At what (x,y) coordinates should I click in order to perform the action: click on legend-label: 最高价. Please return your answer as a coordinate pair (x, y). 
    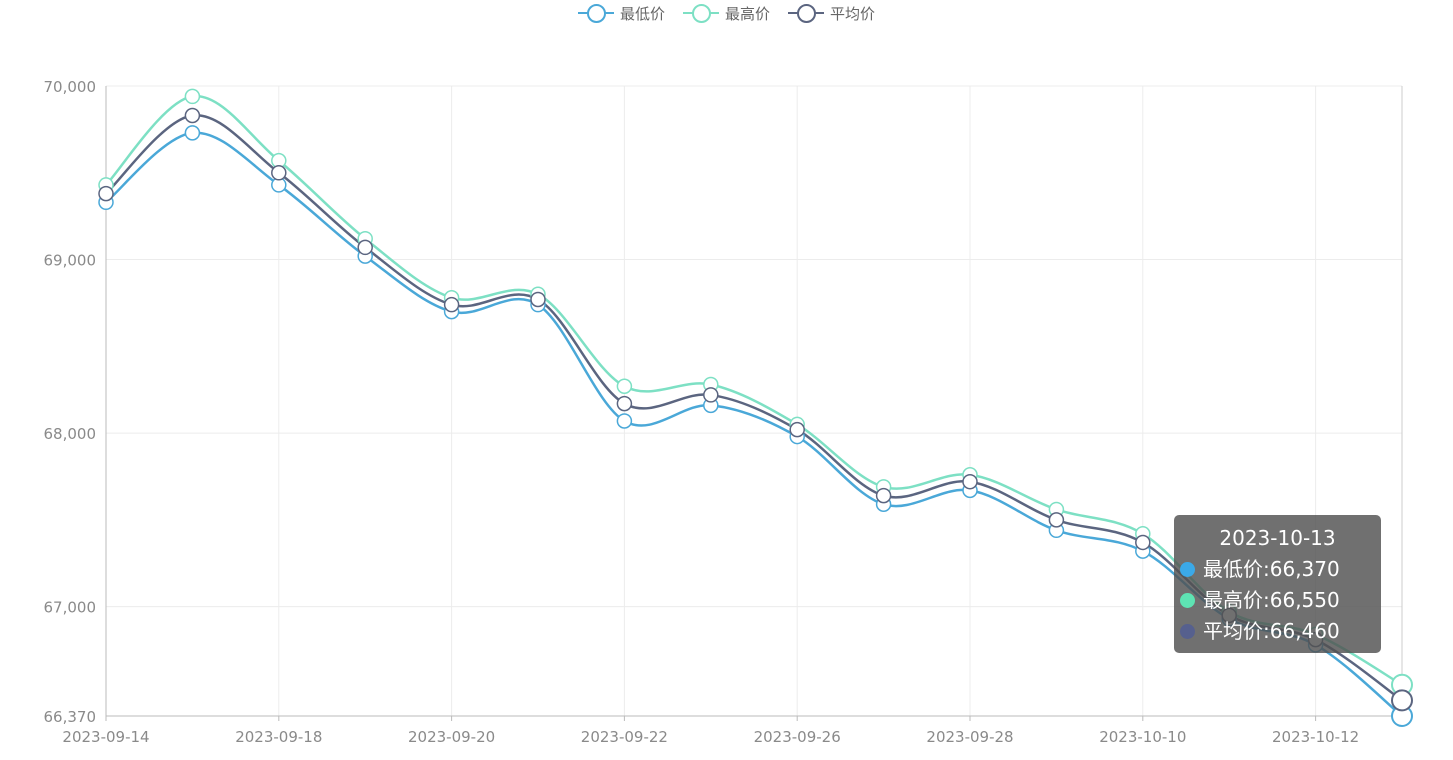
    Looking at the image, I should click on (747, 13).